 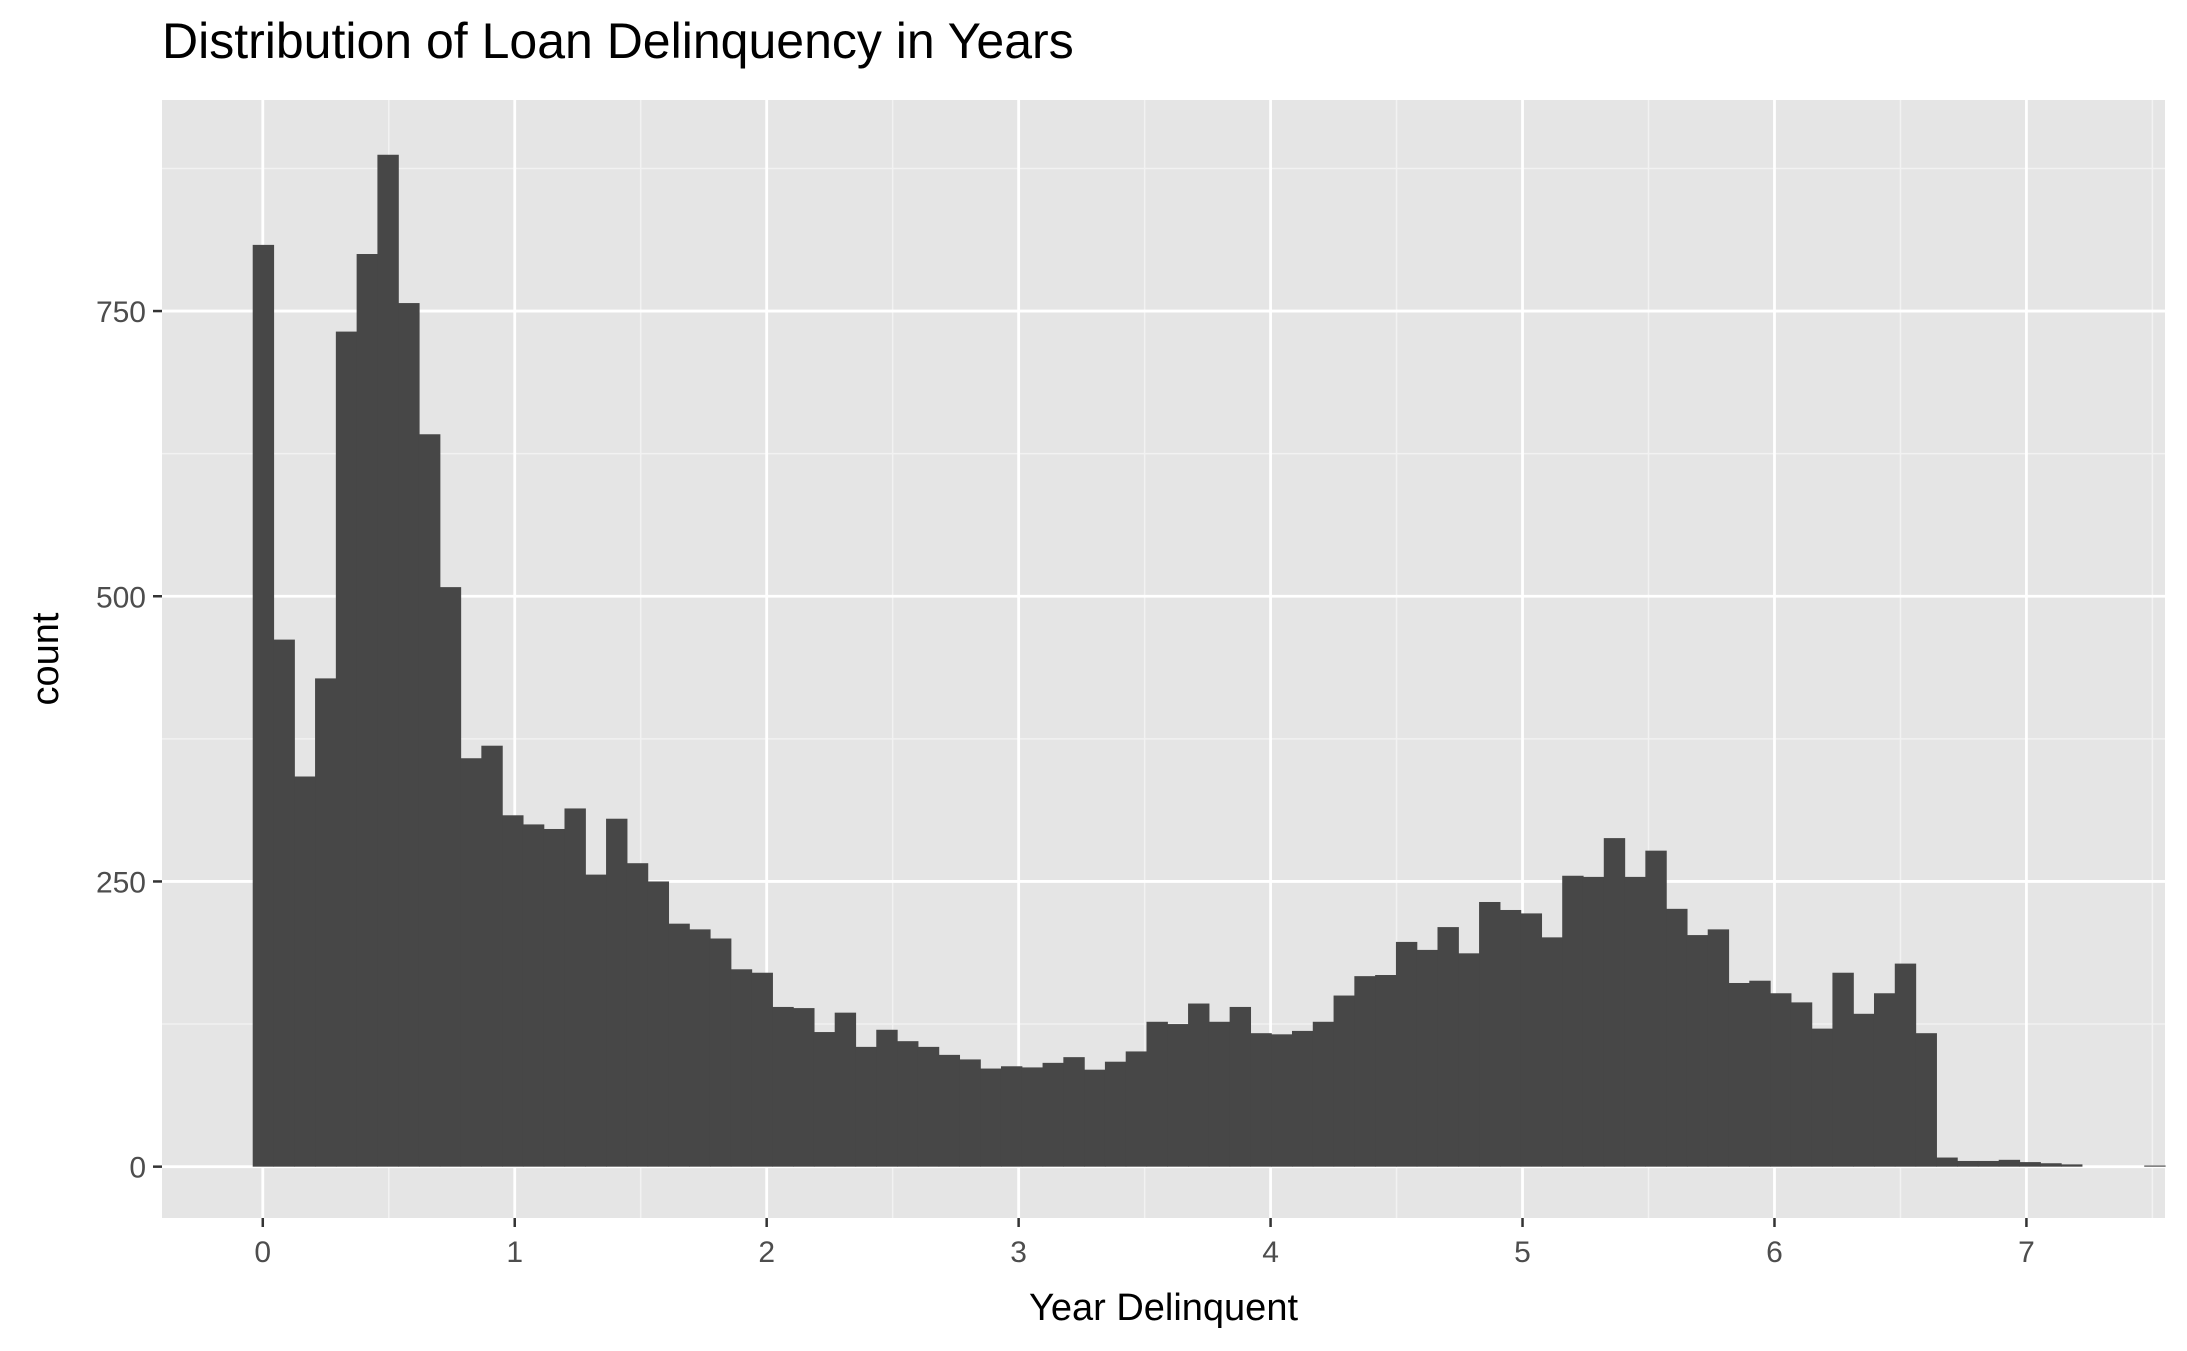 What do you see at coordinates (2026, 1252) in the screenshot?
I see `x-tick-label: 7` at bounding box center [2026, 1252].